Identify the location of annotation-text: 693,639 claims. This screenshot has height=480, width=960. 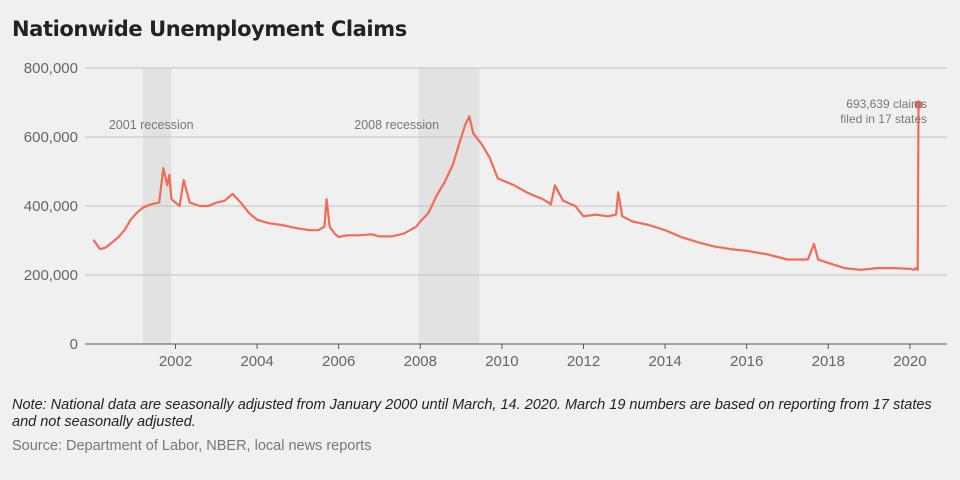
(886, 104).